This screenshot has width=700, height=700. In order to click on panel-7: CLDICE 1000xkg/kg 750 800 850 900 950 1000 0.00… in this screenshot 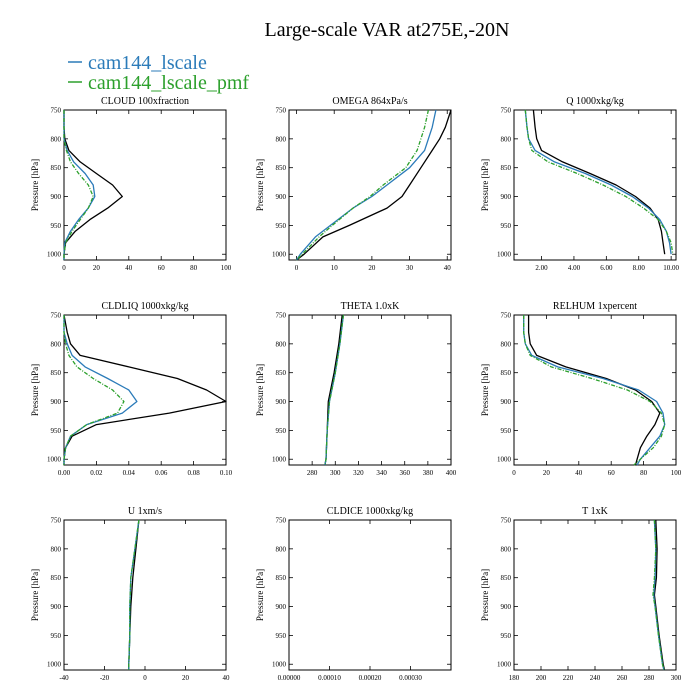, I will do `click(353, 594)`.